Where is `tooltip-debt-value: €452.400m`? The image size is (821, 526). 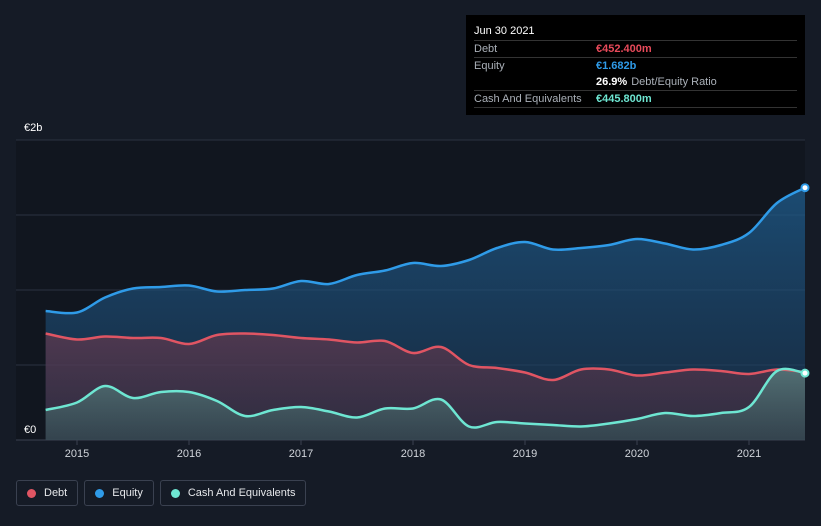 tooltip-debt-value: €452.400m is located at coordinates (624, 49).